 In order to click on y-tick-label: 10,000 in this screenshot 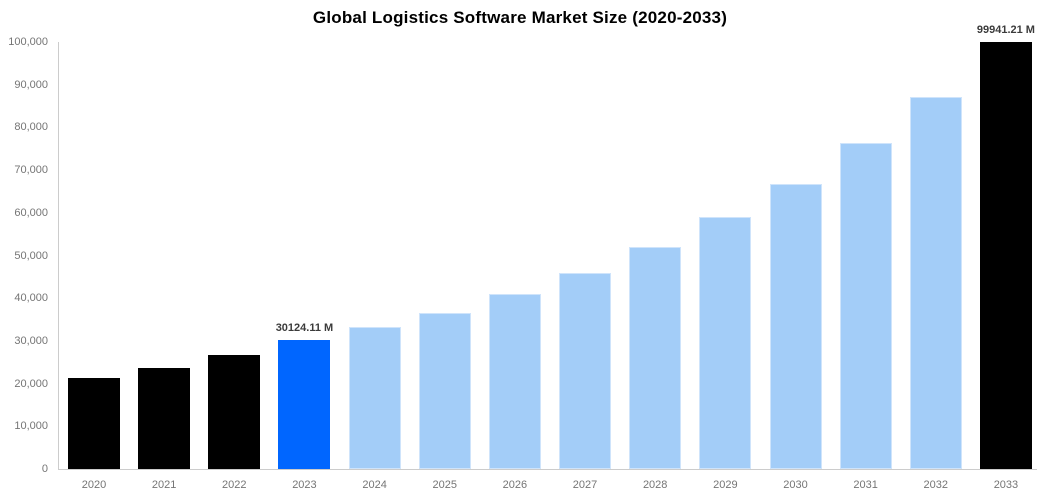, I will do `click(31, 426)`.